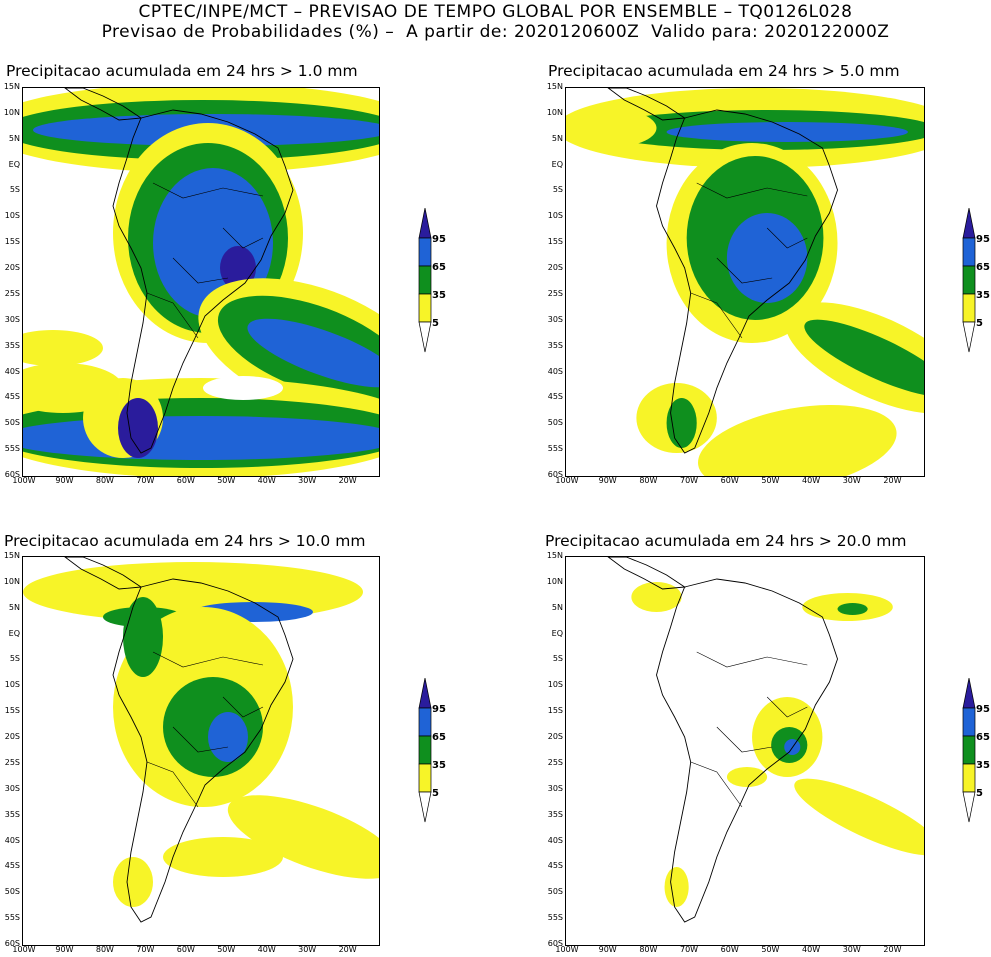 The height and width of the screenshot is (957, 991). Describe the element at coordinates (145, 480) in the screenshot. I see `lon-tick-label: 70W` at that location.